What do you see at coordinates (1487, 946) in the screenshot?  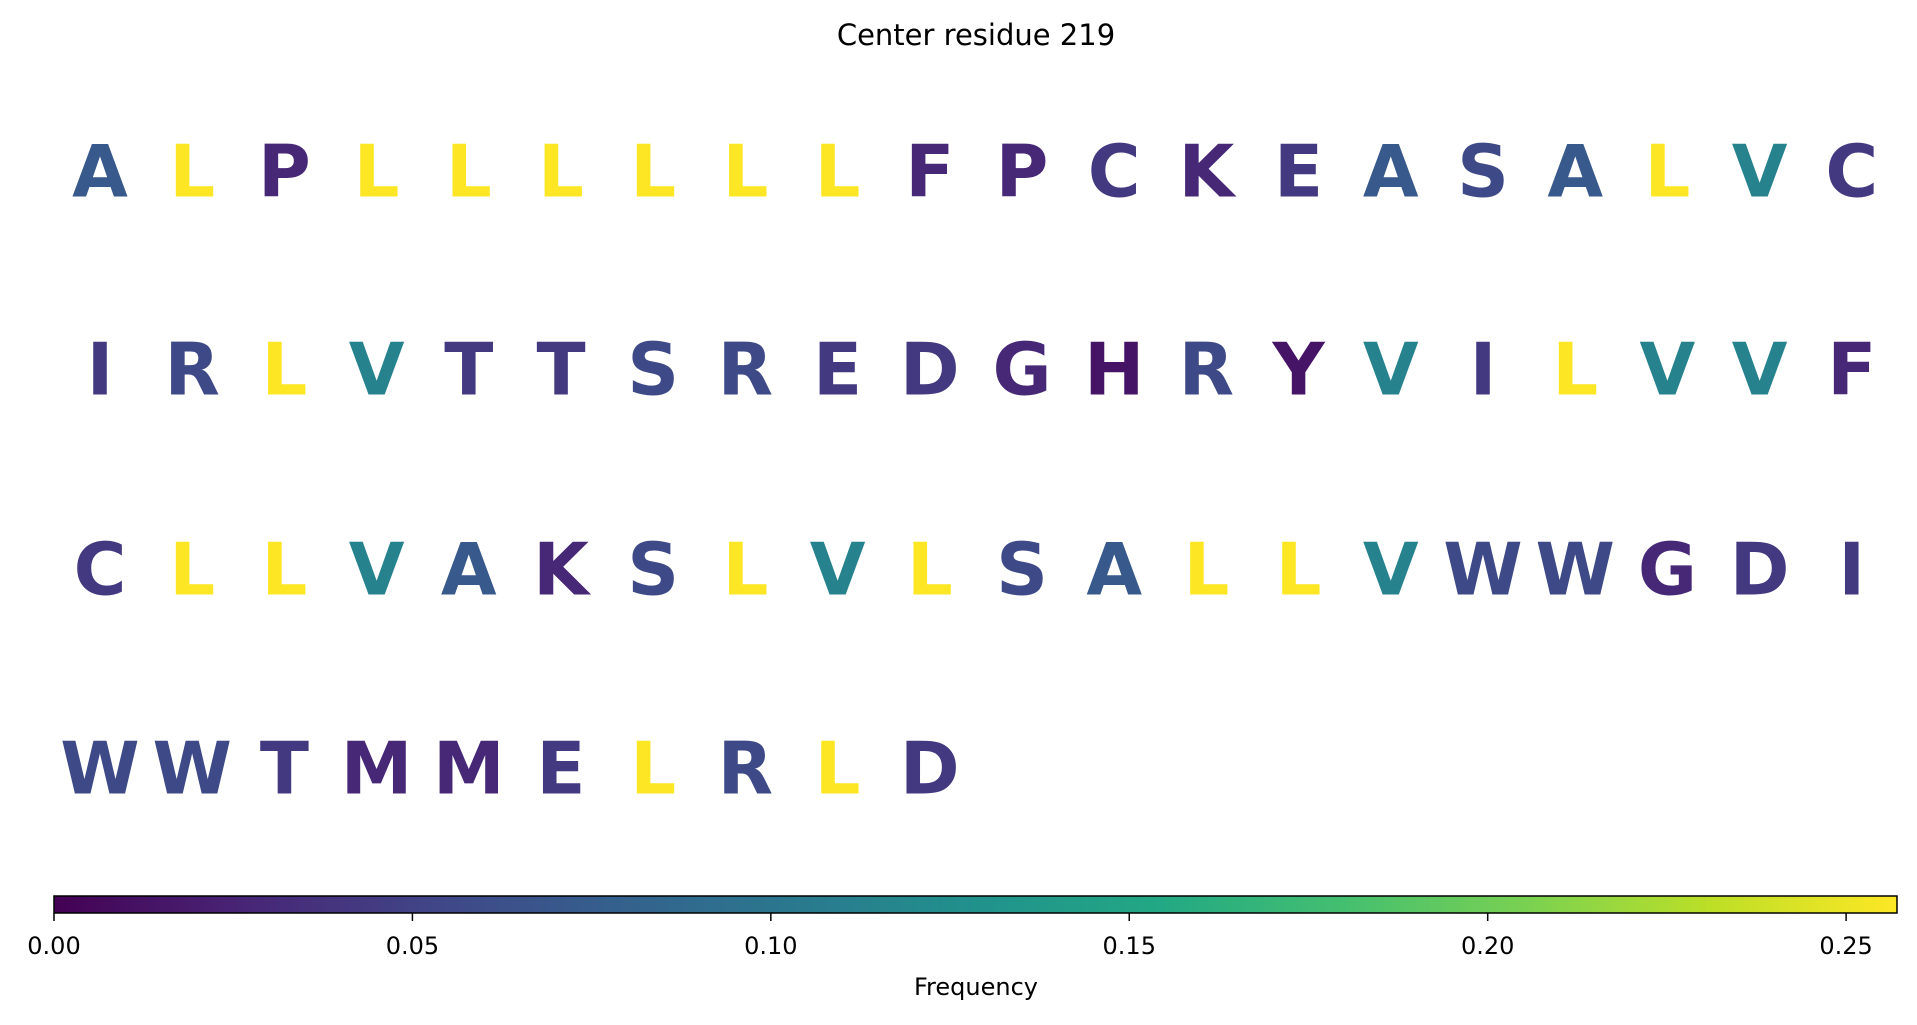 I see `colorbar-tick-label: 0.20` at bounding box center [1487, 946].